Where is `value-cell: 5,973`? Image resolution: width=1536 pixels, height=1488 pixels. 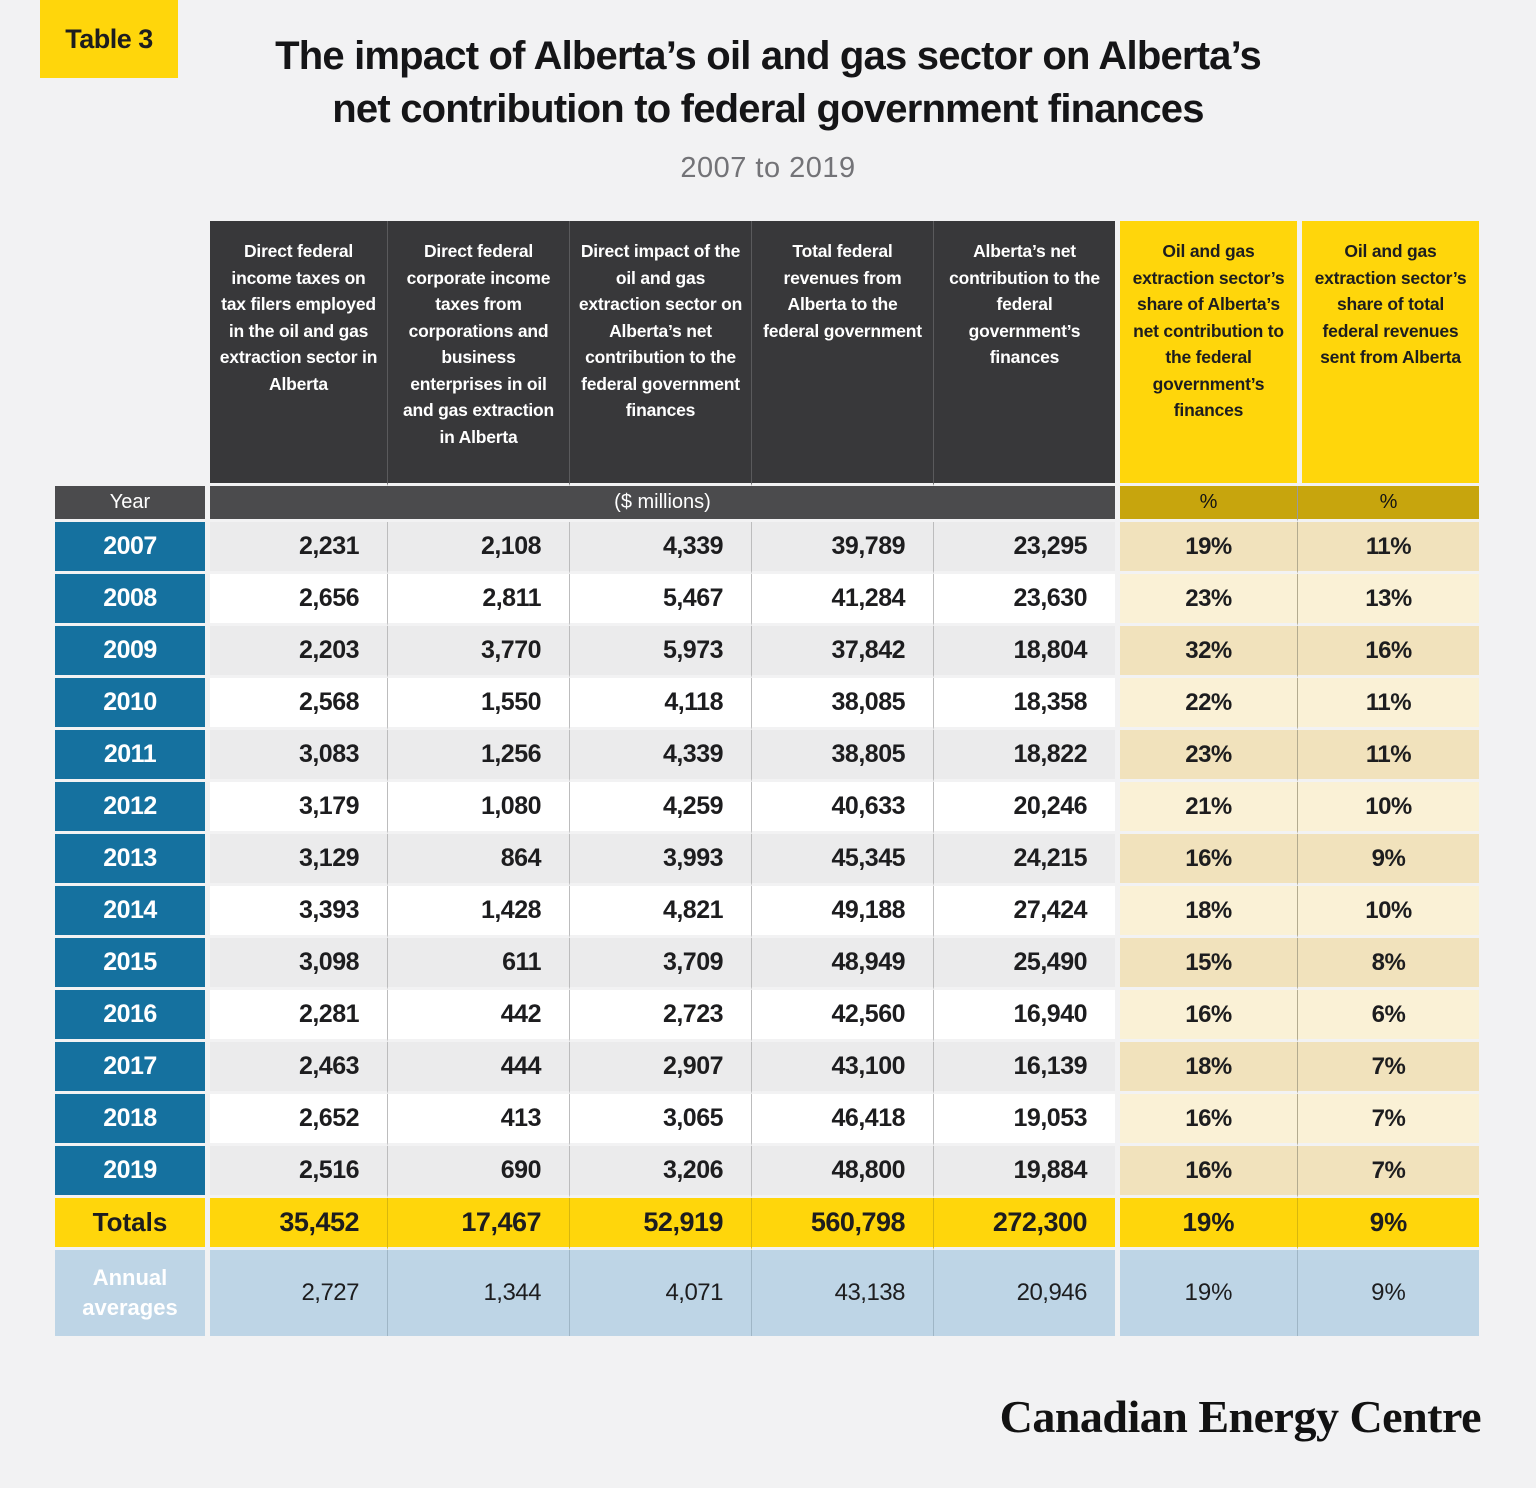
value-cell: 5,973 is located at coordinates (660, 652).